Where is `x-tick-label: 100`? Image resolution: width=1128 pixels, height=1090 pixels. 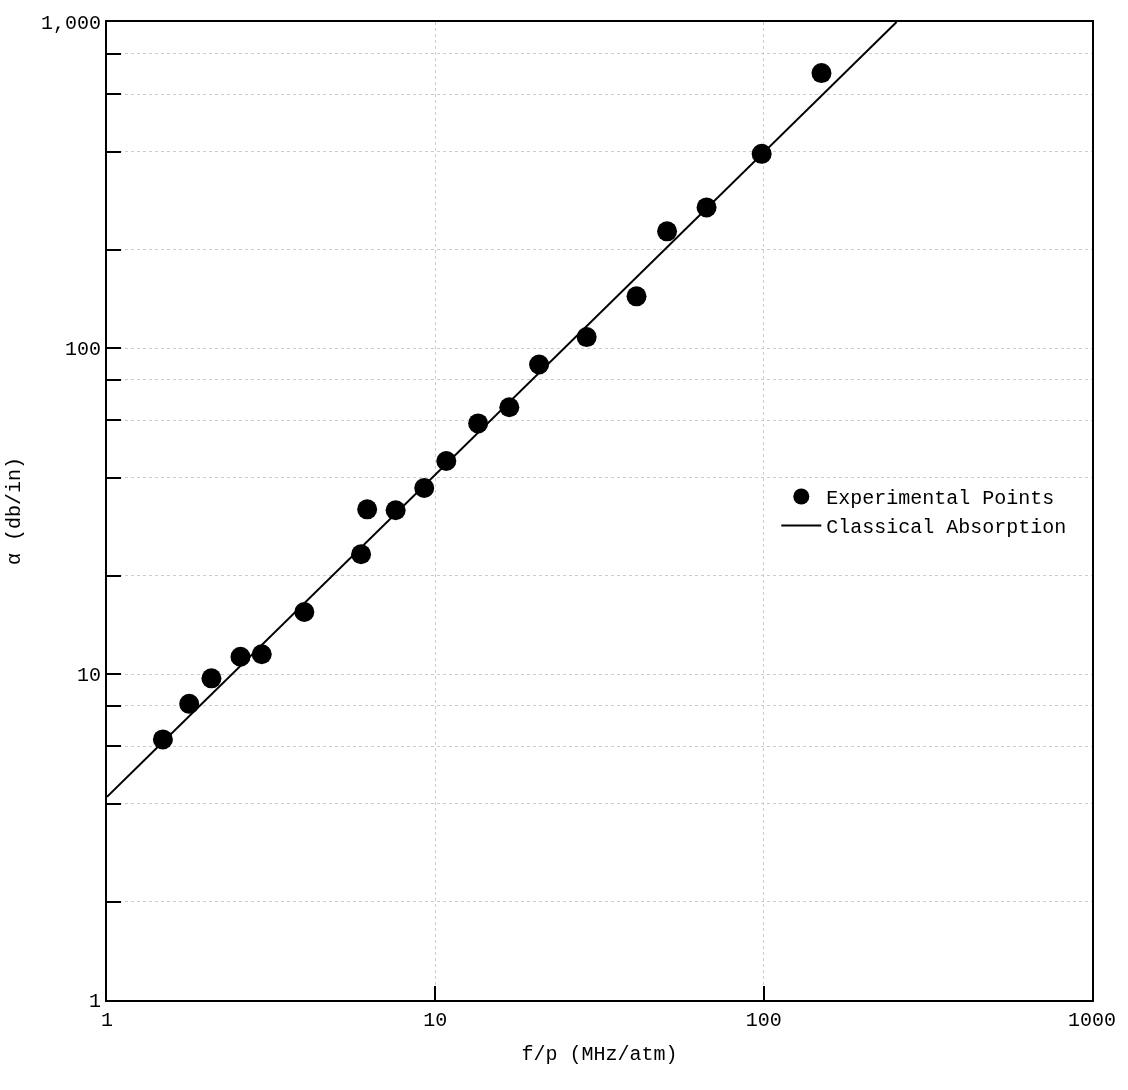 x-tick-label: 100 is located at coordinates (763, 1020).